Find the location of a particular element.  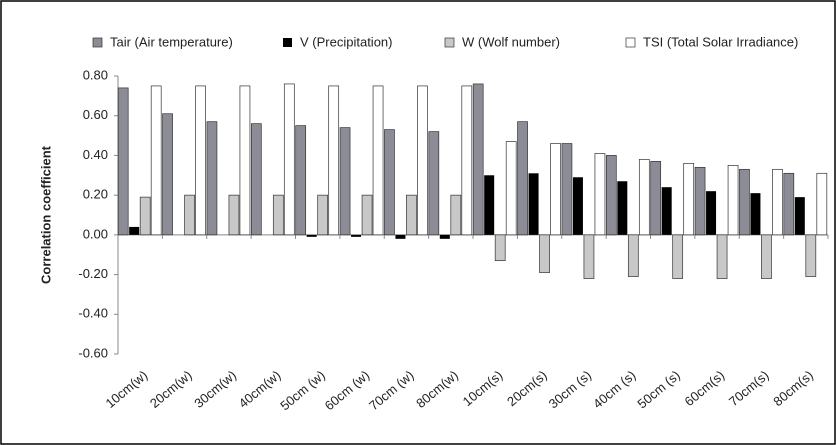

legend-label: Tair (Air temperature) is located at coordinates (171, 41).